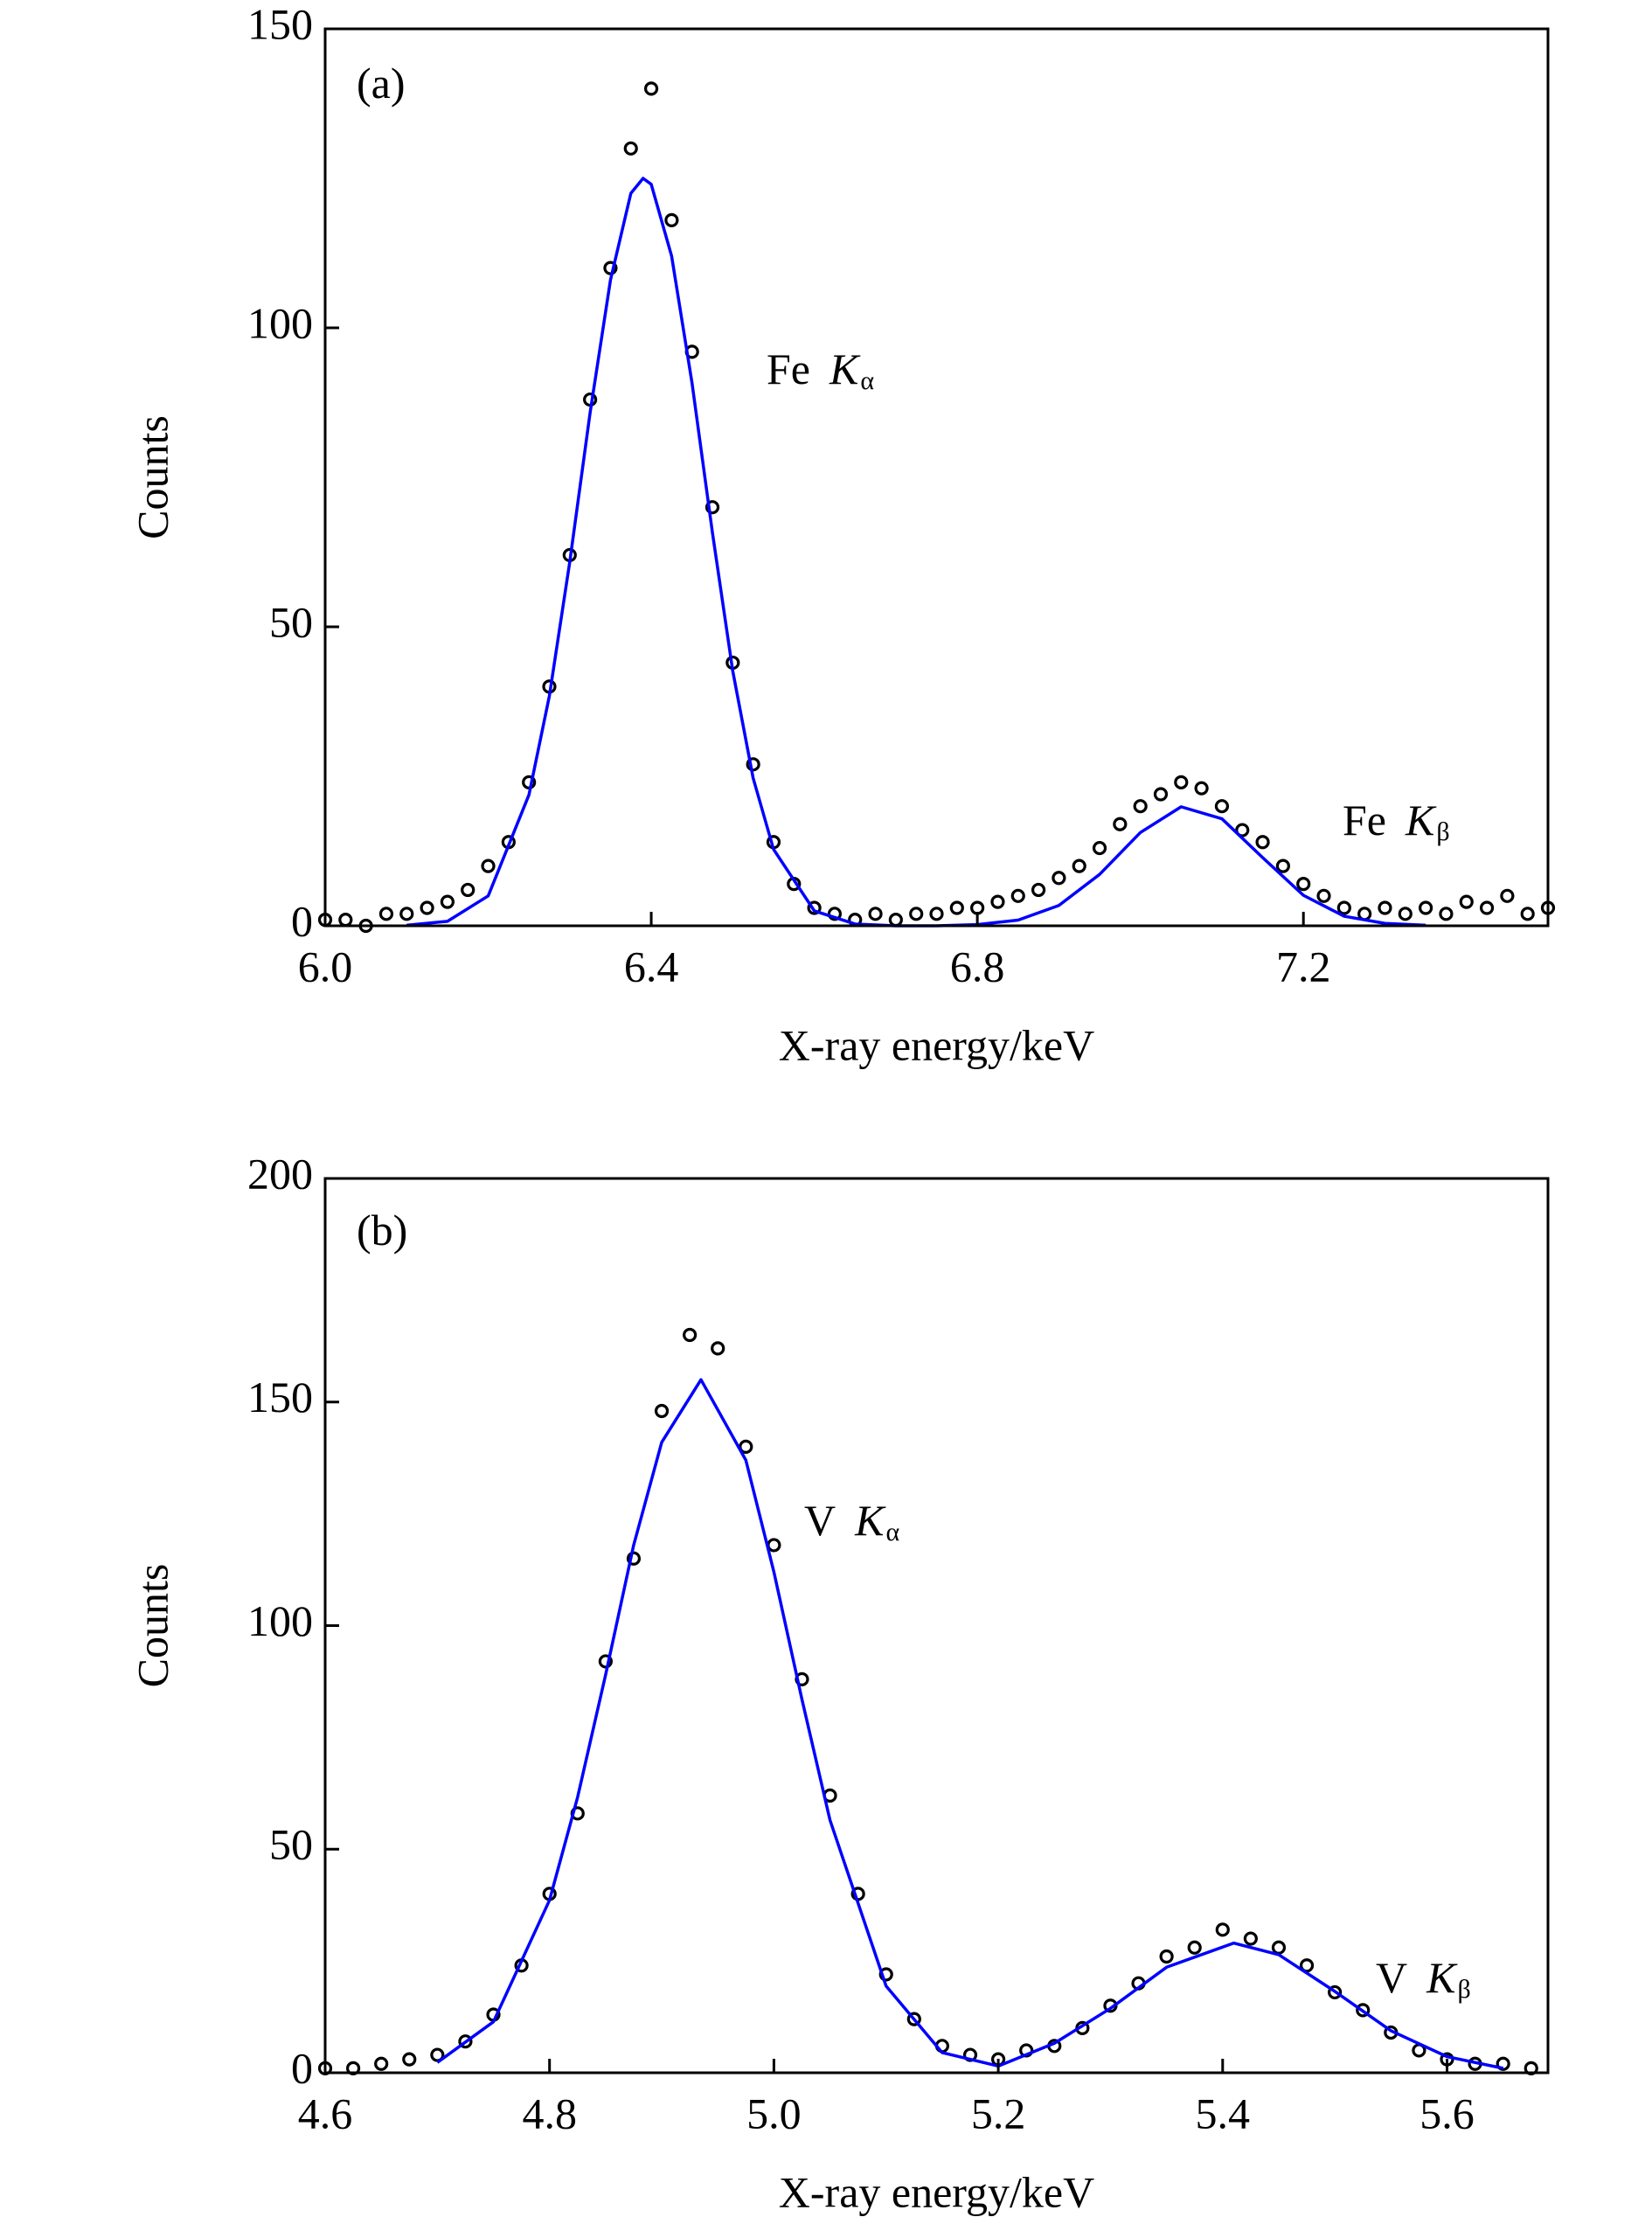 This screenshot has width=1652, height=2231. I want to click on x-tick-label: 6.8, so click(977, 966).